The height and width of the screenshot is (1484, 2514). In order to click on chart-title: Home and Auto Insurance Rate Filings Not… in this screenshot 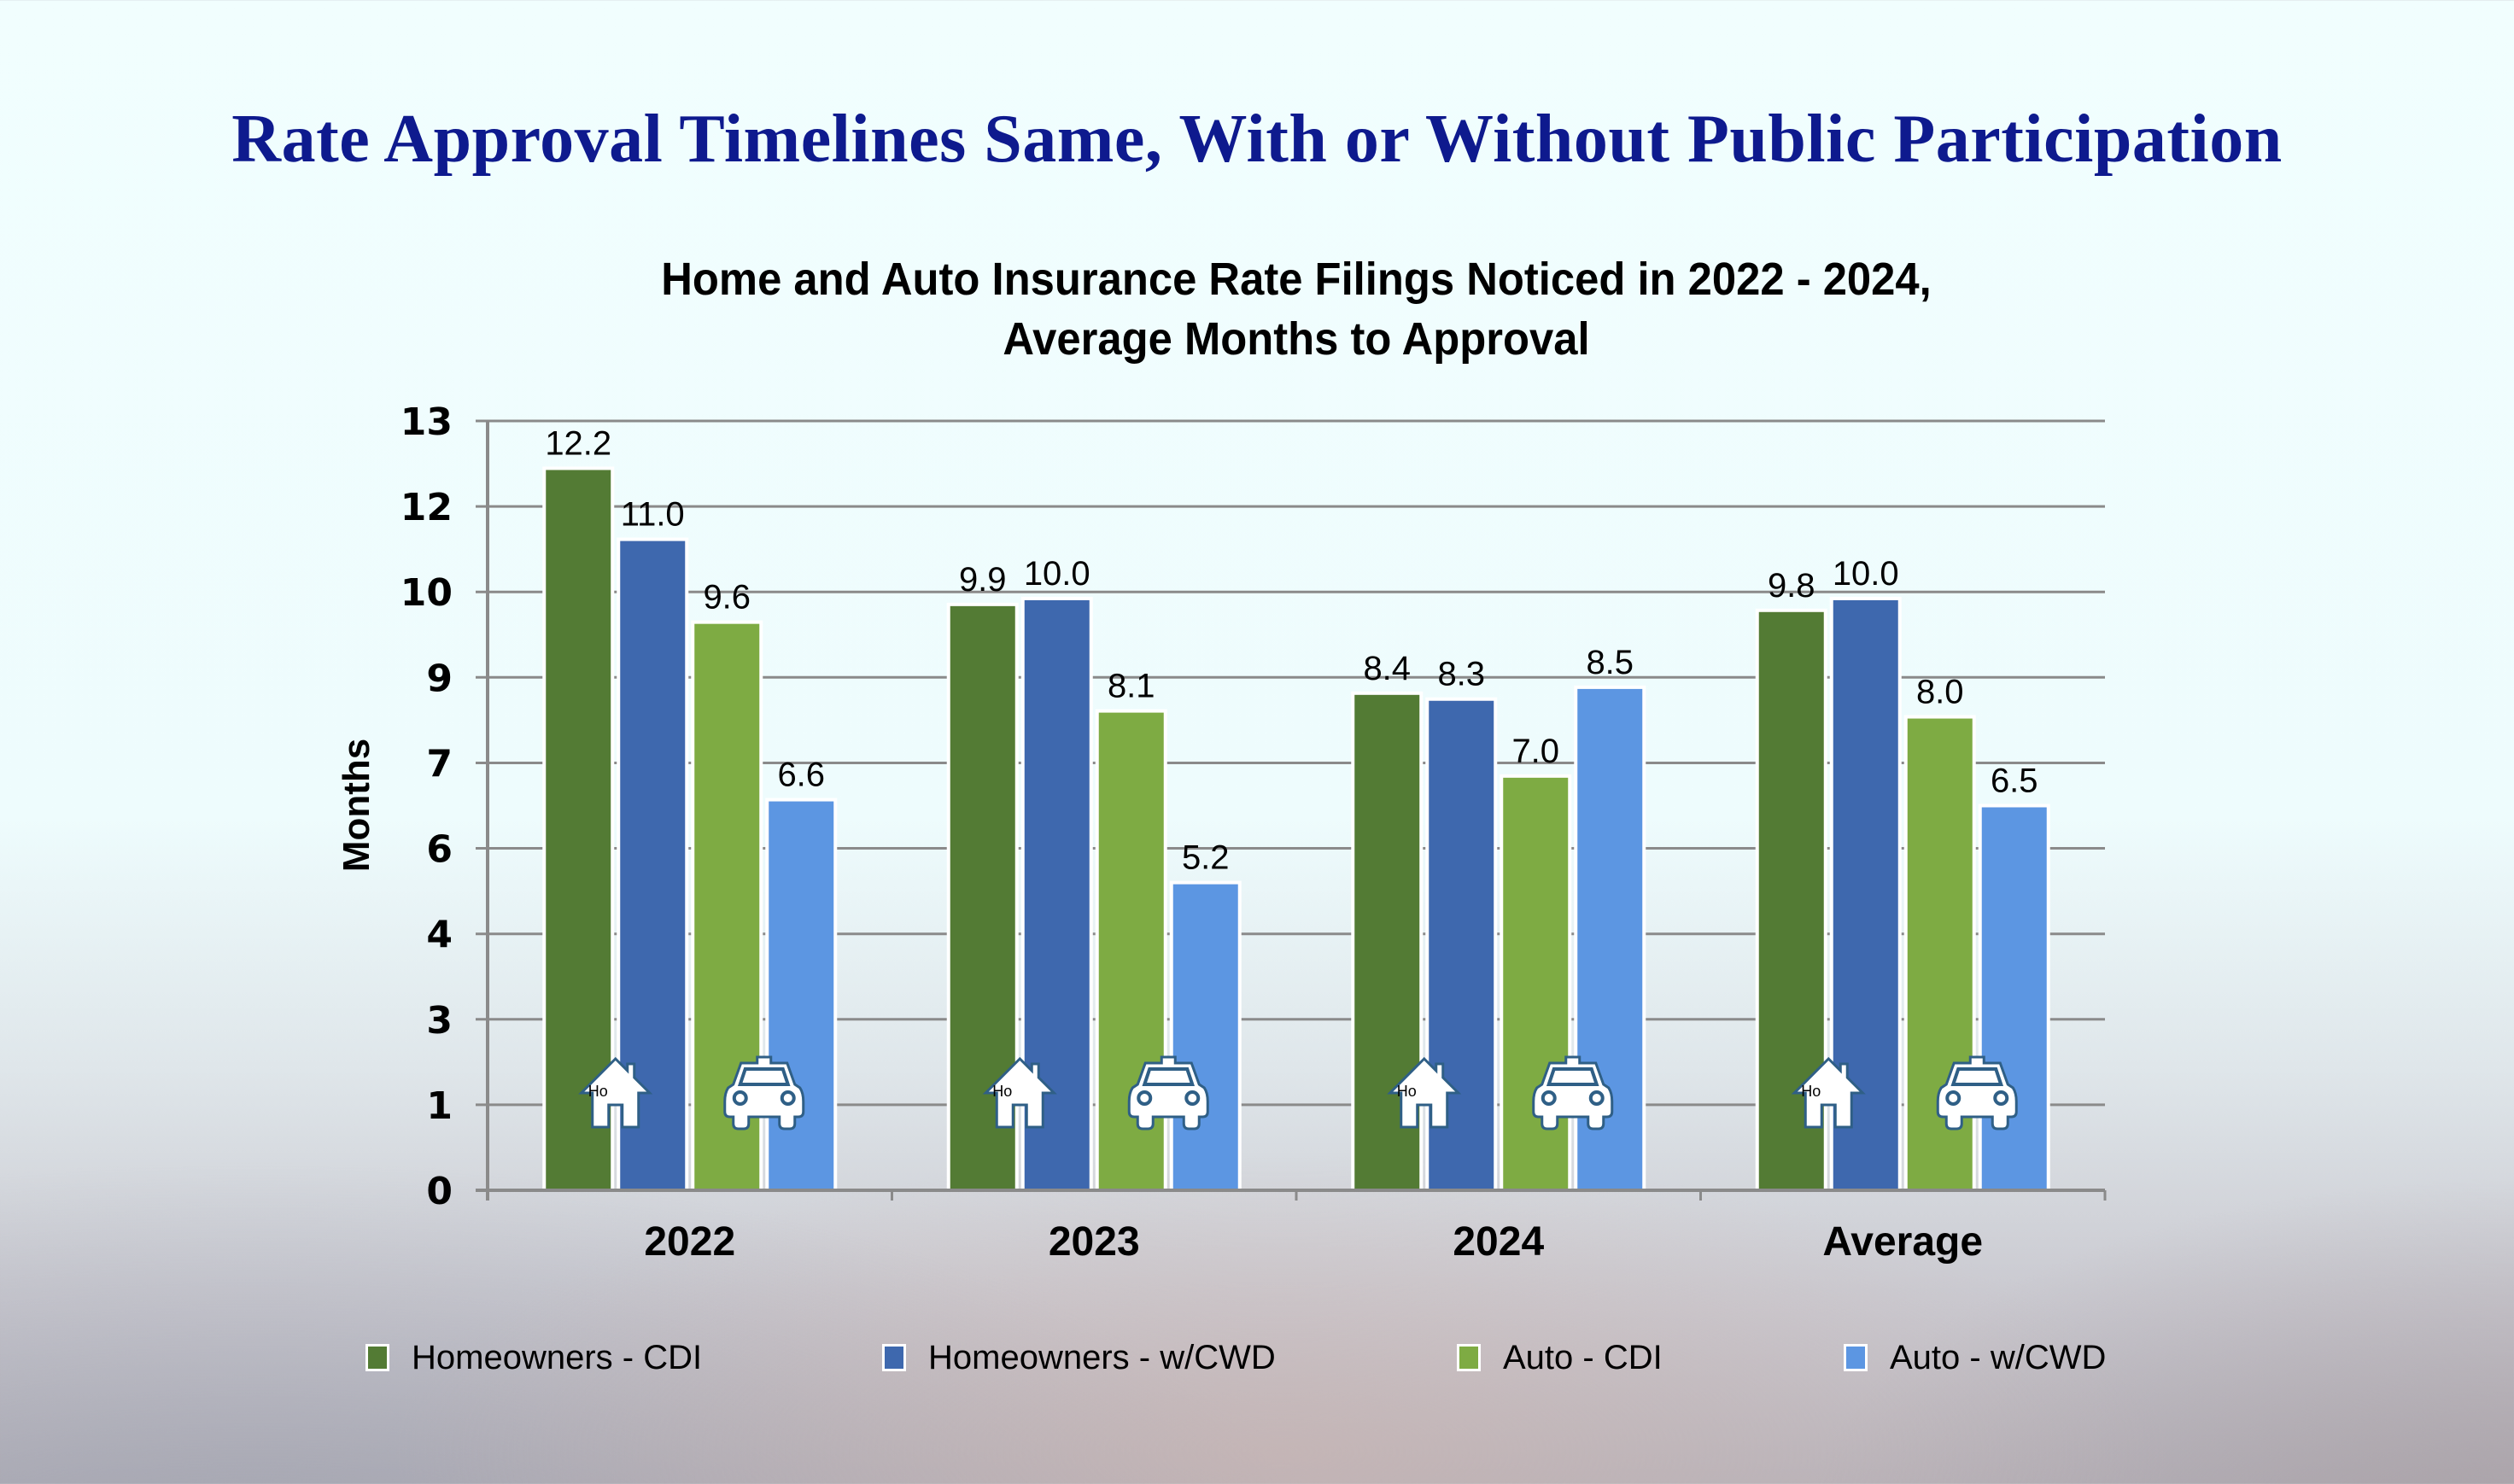, I will do `click(1296, 309)`.